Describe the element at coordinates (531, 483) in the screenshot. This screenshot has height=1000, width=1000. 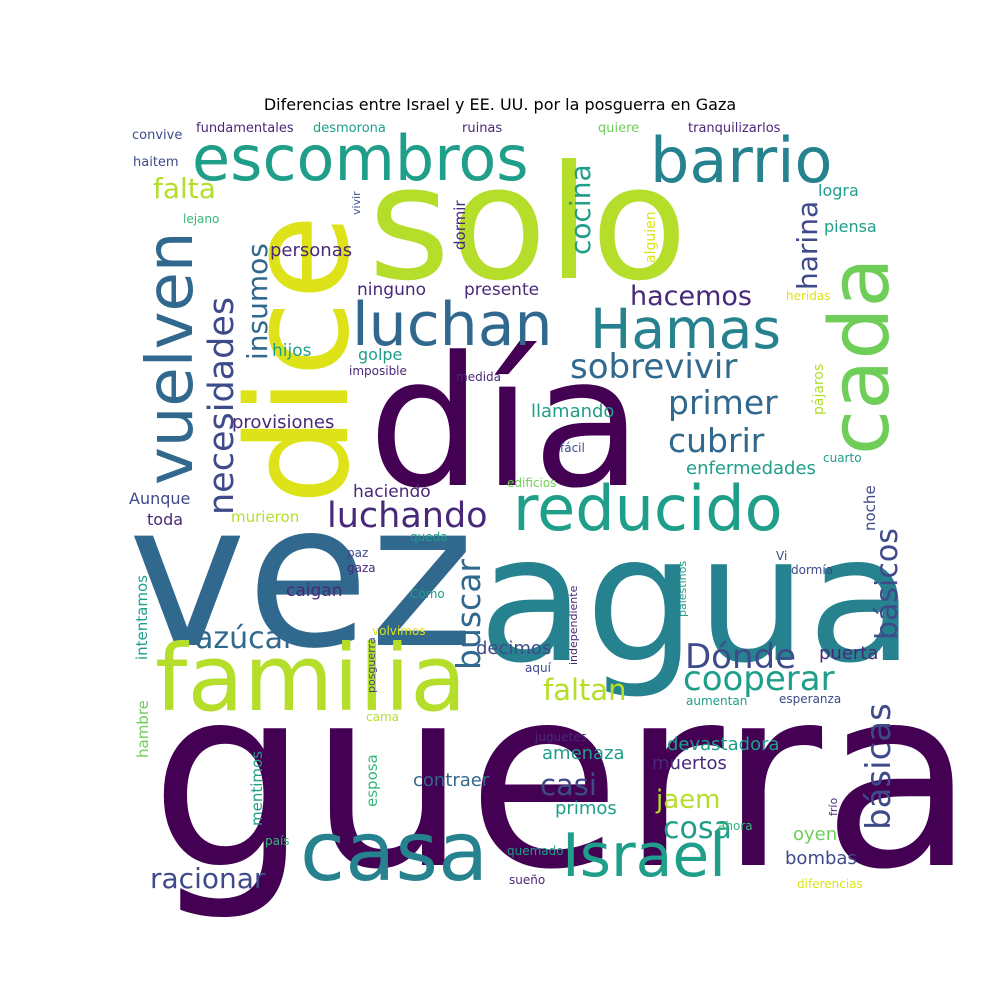
I see `word-edificios: edificios` at that location.